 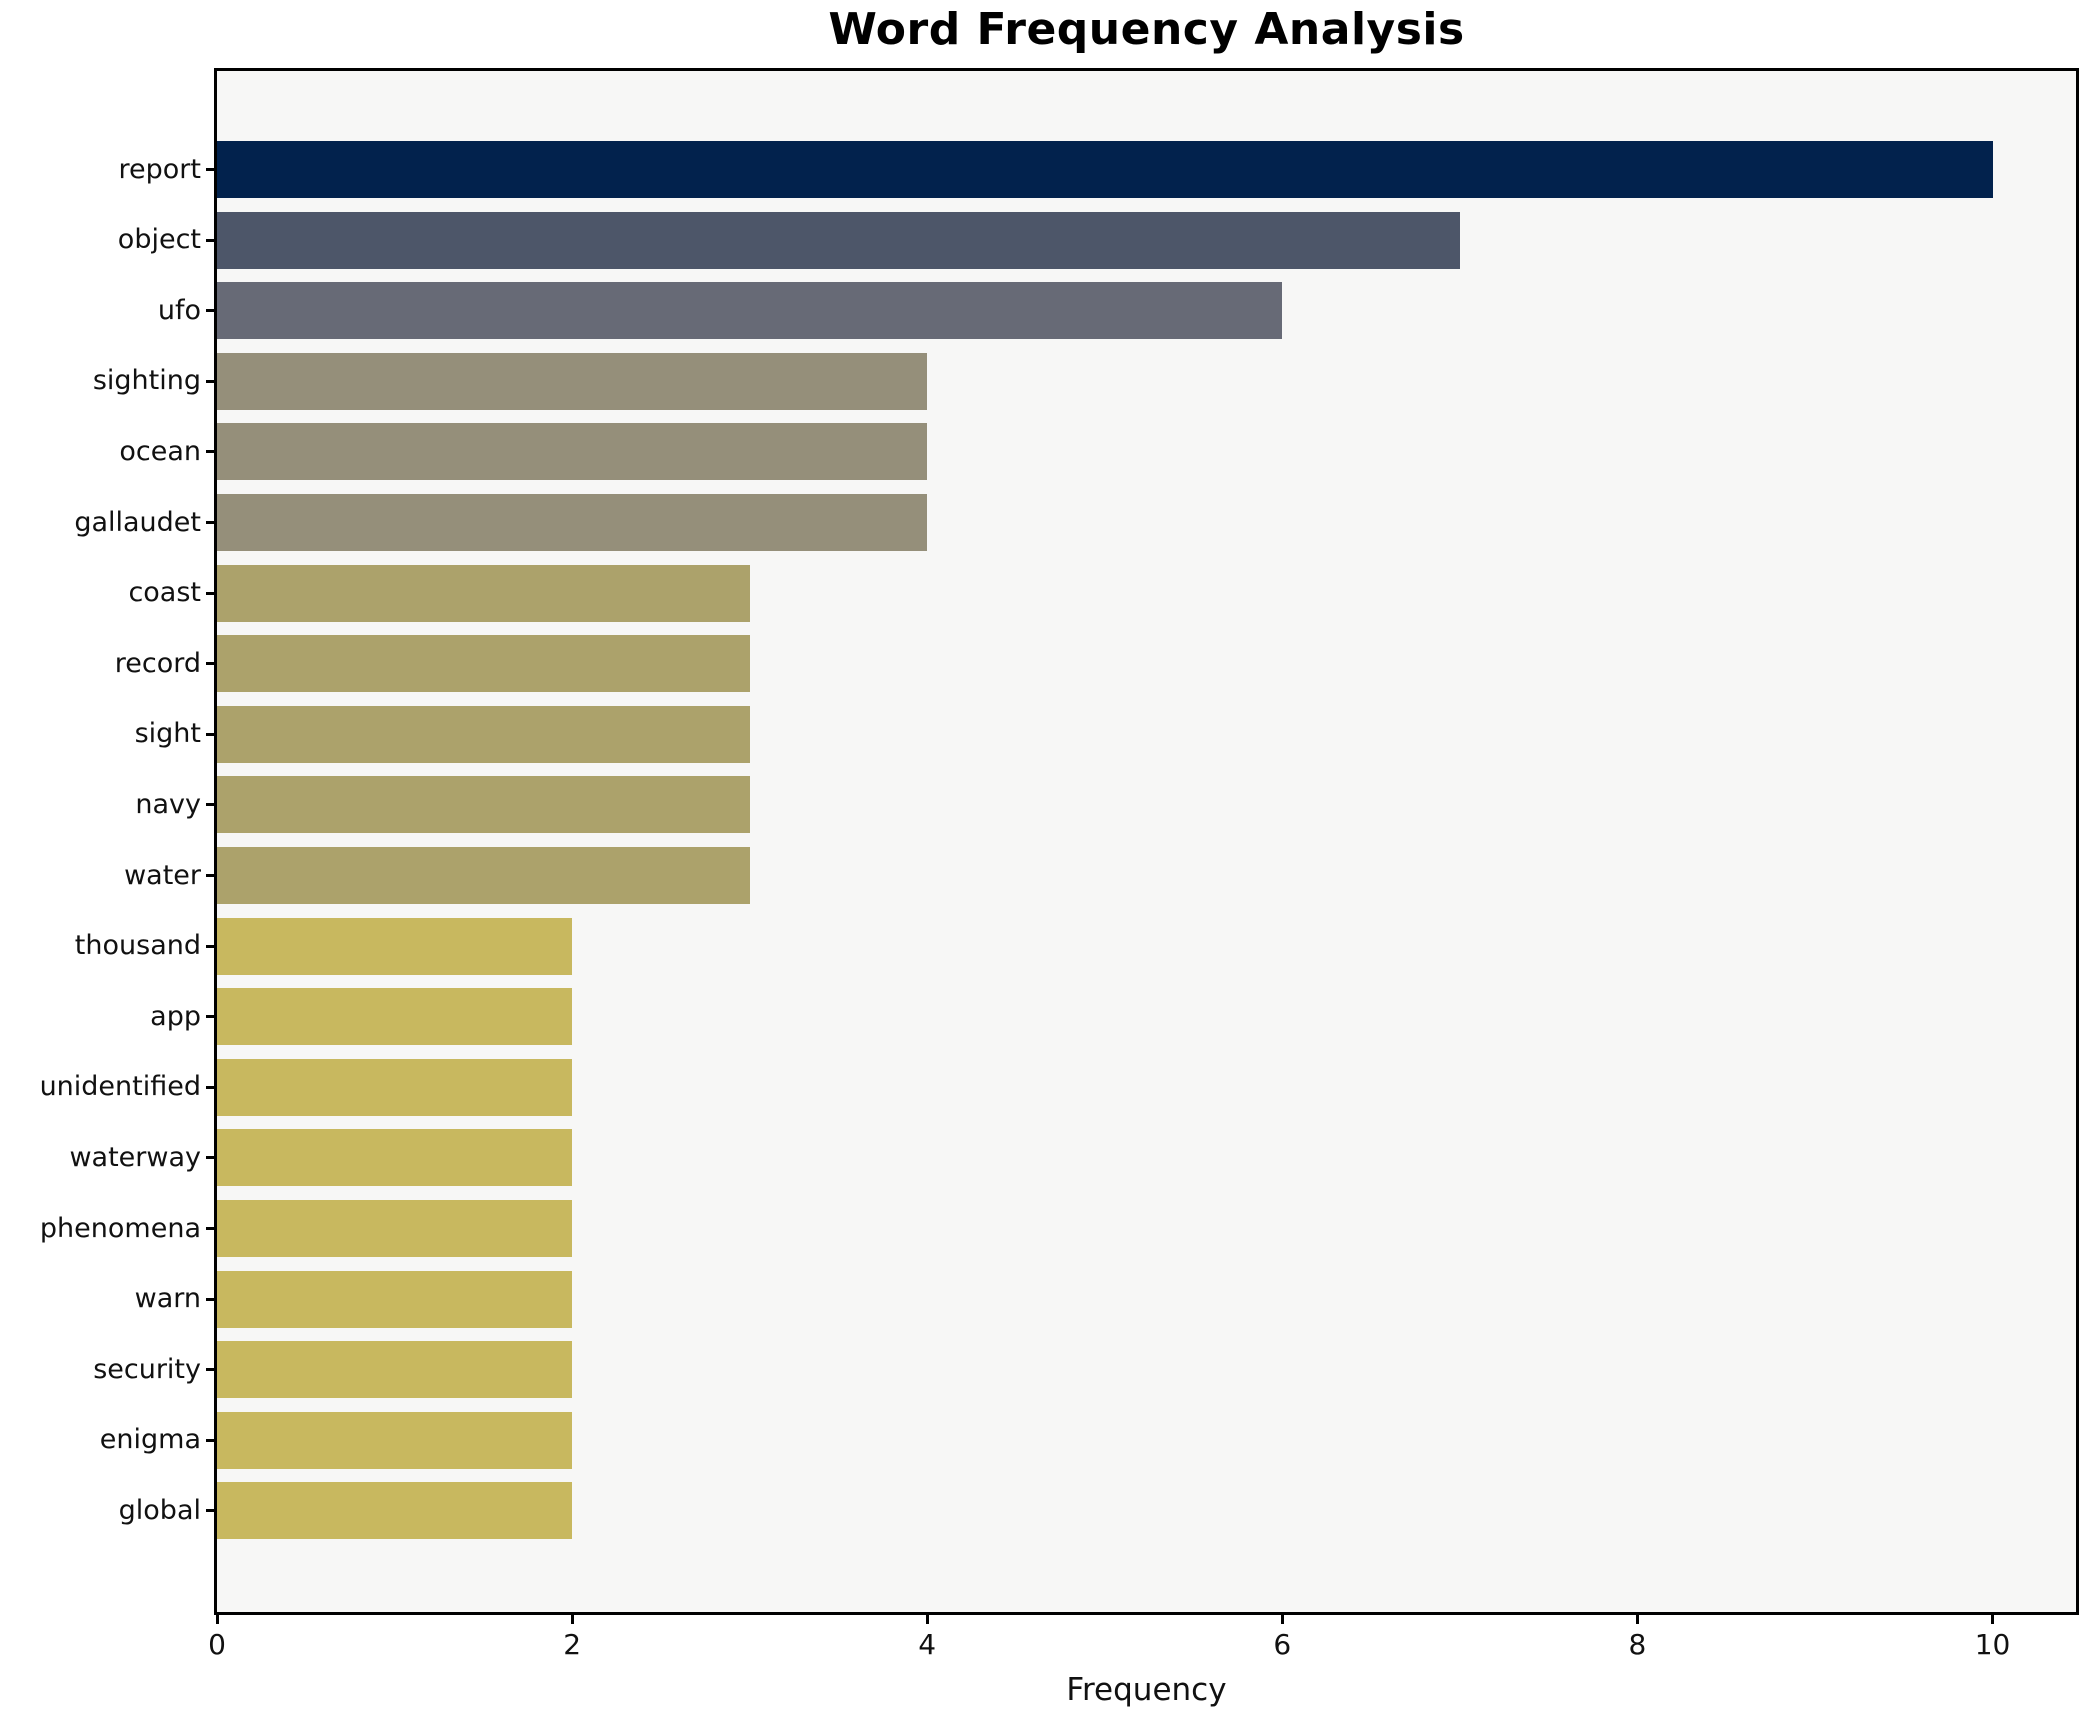 I want to click on y-tick-label-global: global, so click(x=159, y=1510).